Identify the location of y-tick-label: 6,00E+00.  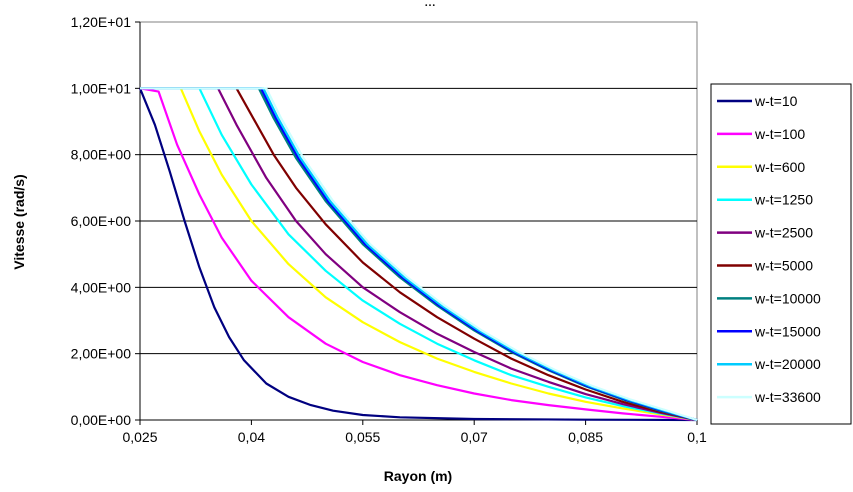
(101, 221).